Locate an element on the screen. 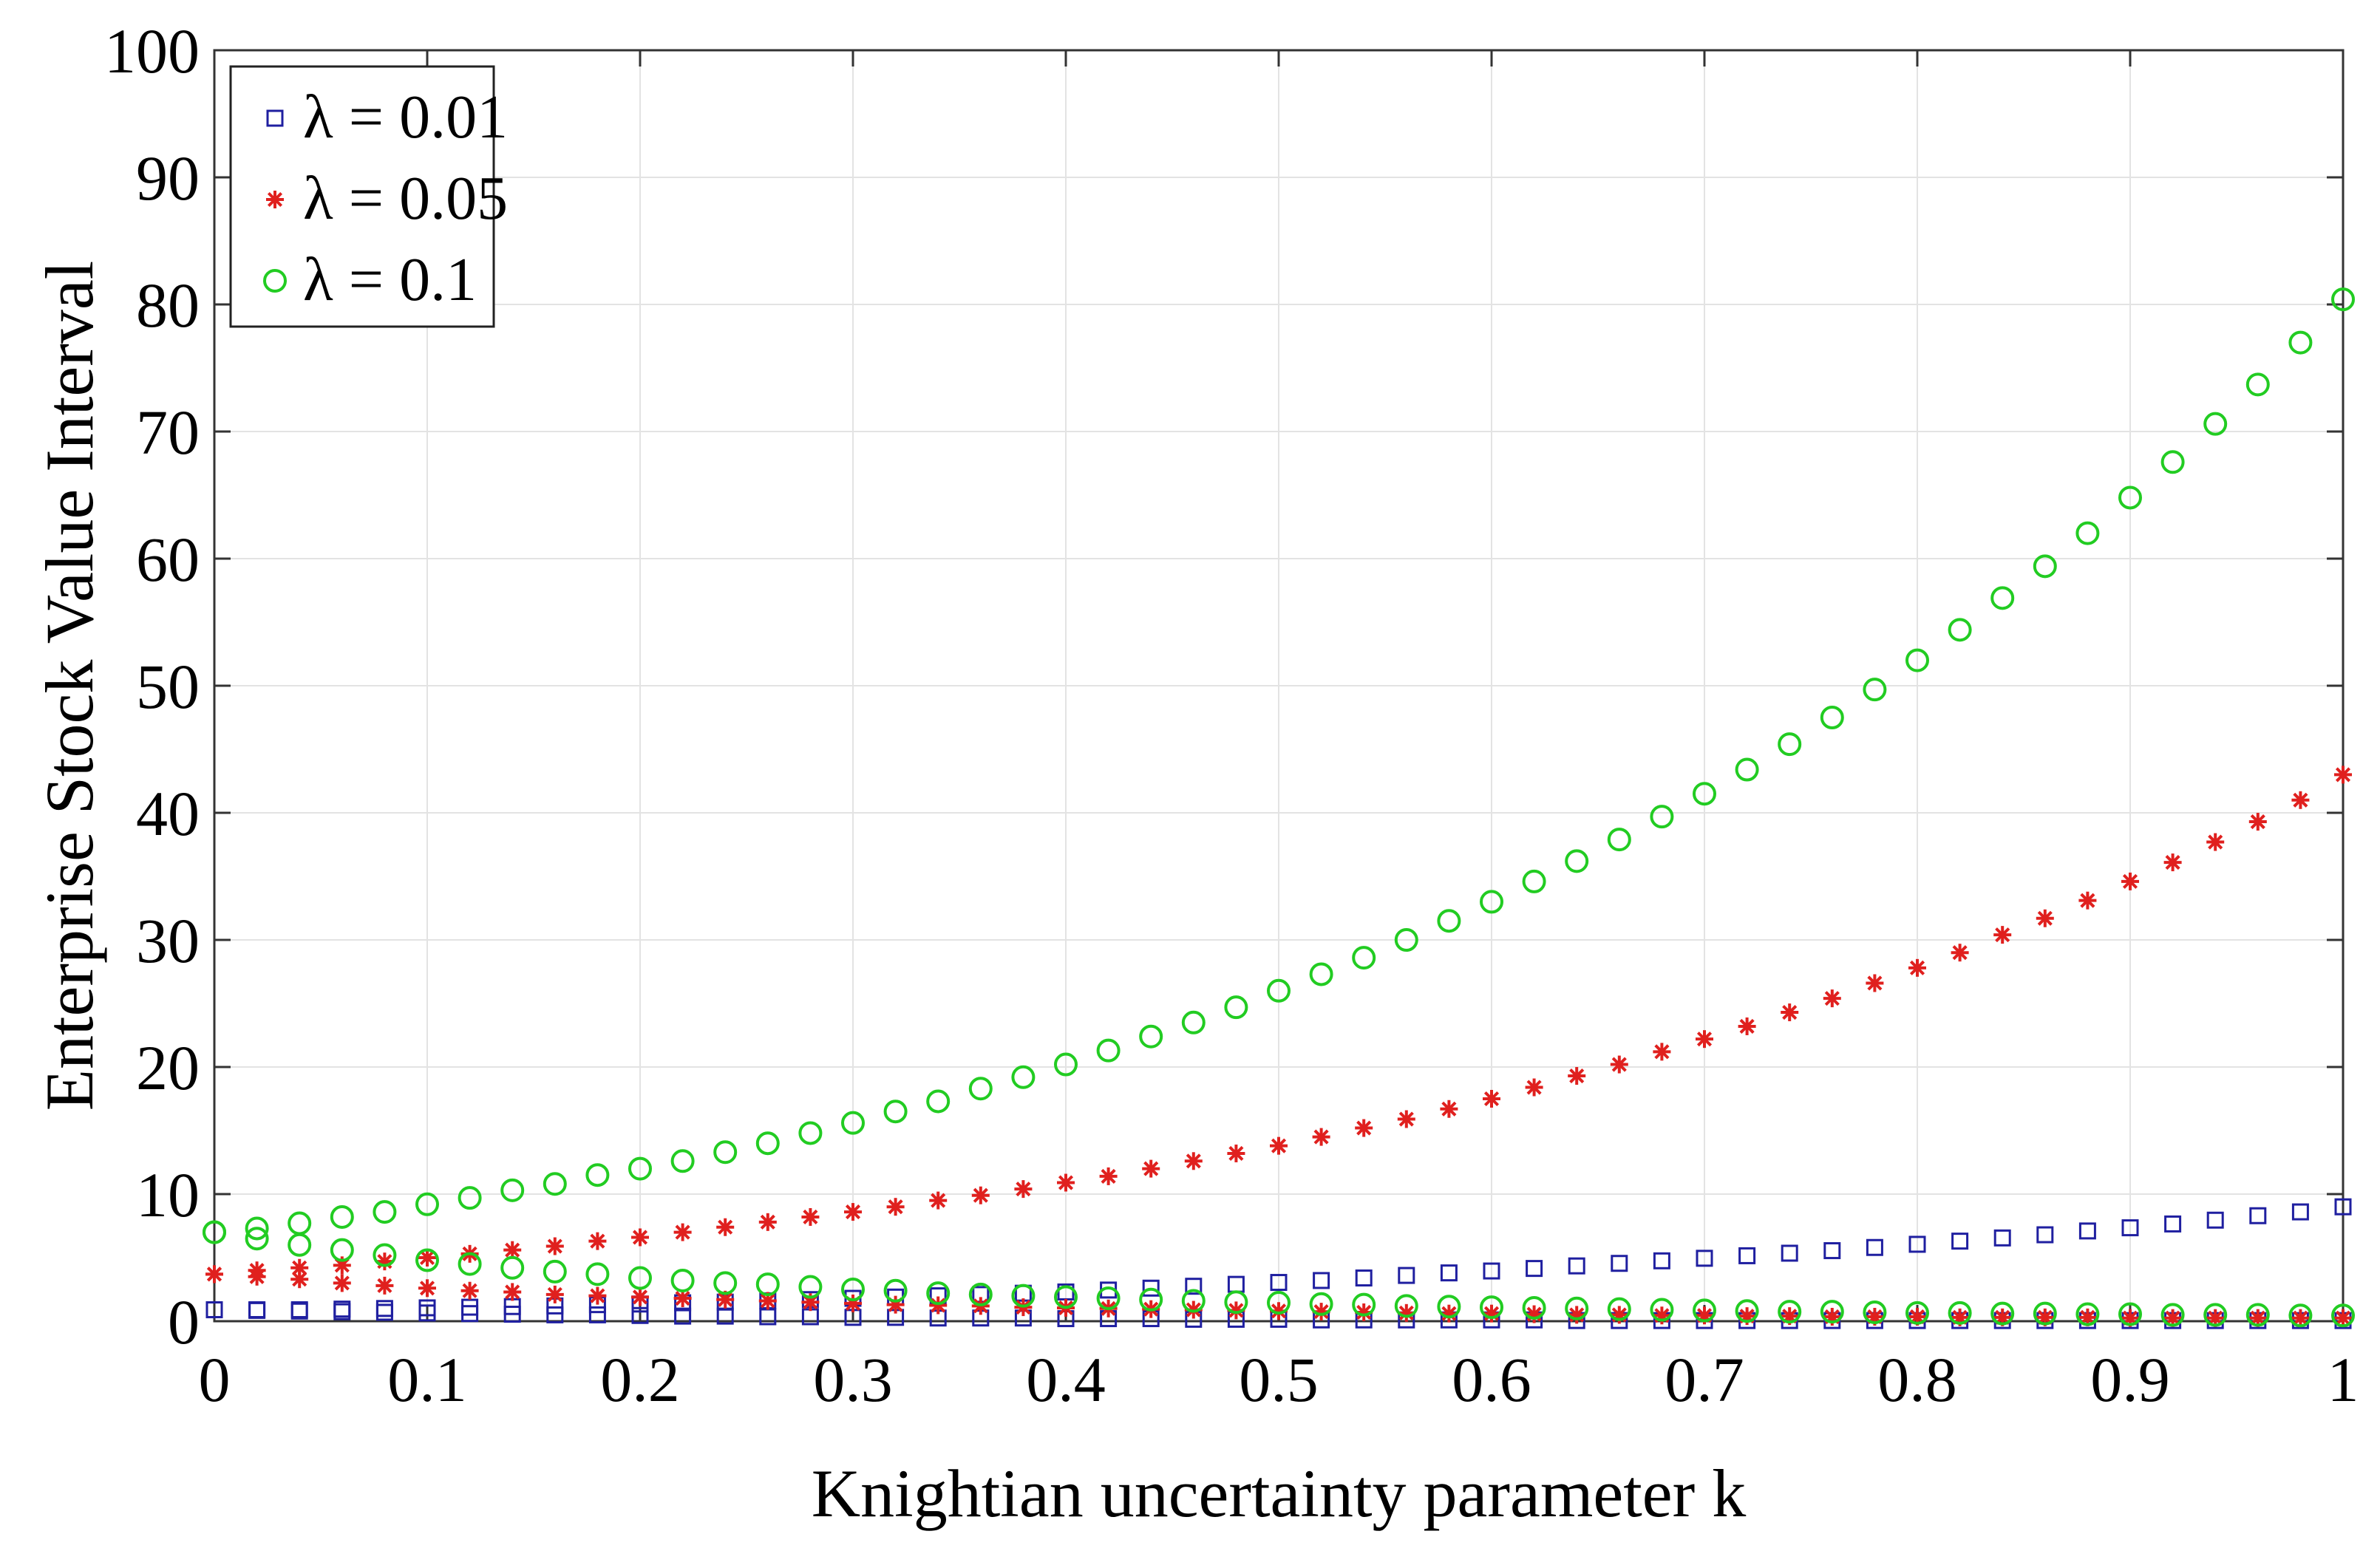  legend-marker-1-stroke is located at coordinates (275, 199).